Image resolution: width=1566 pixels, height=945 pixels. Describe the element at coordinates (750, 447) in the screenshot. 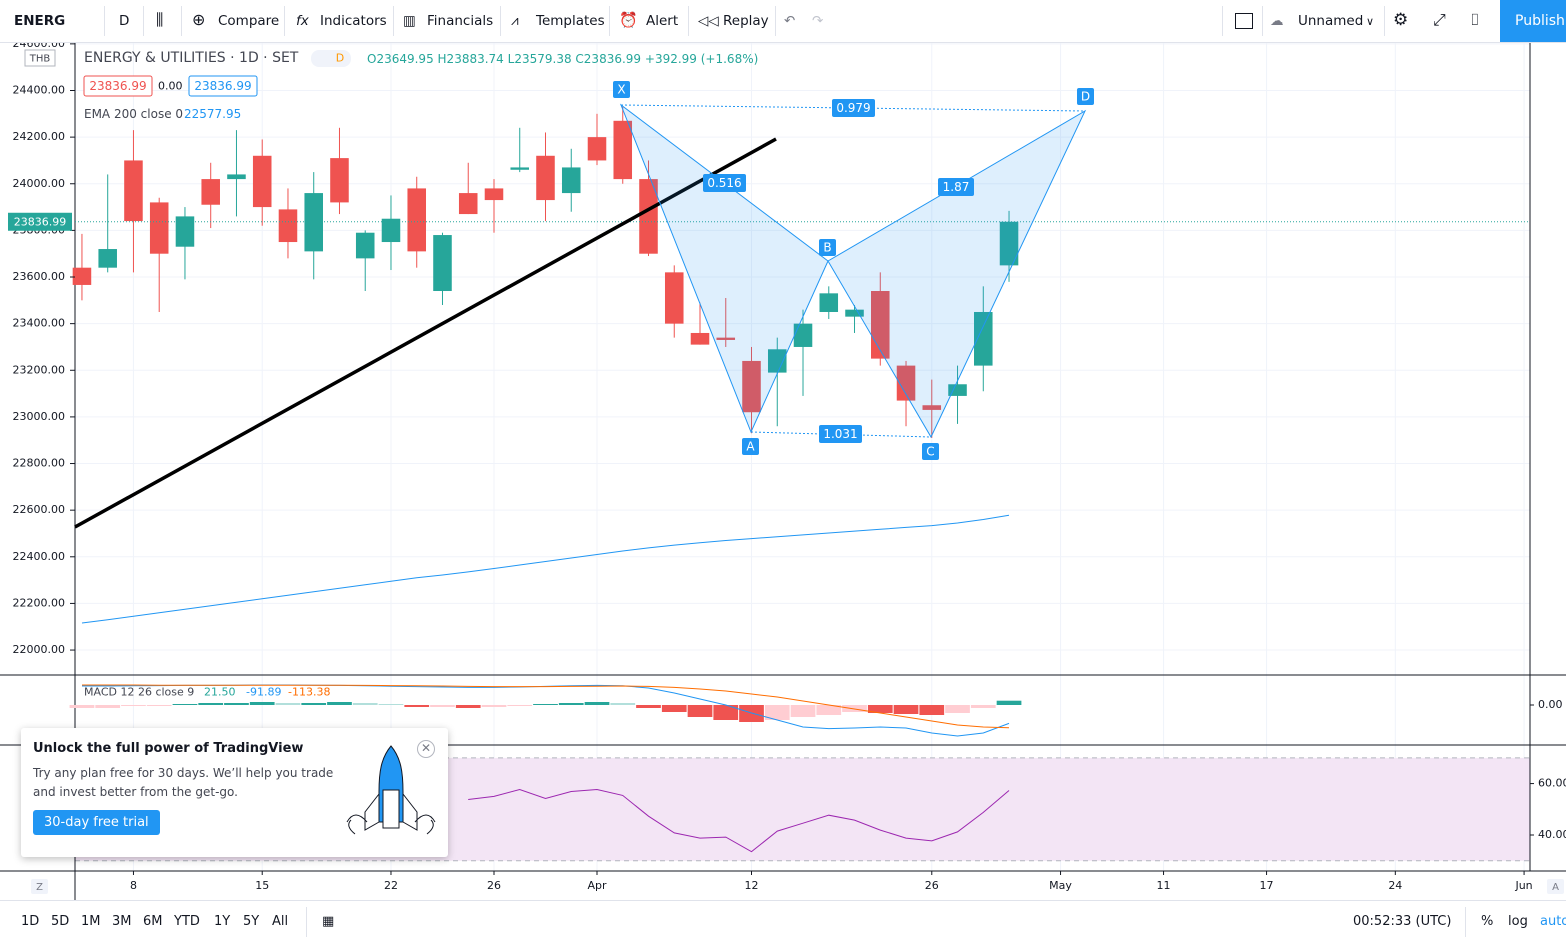

I see `point-label: A` at that location.